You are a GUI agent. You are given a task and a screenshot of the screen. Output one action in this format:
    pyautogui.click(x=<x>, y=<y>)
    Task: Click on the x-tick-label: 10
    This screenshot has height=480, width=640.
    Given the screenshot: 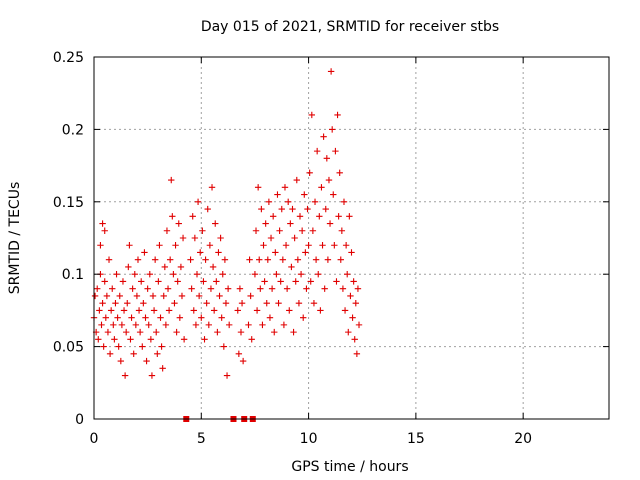 What is the action you would take?
    pyautogui.click(x=309, y=439)
    